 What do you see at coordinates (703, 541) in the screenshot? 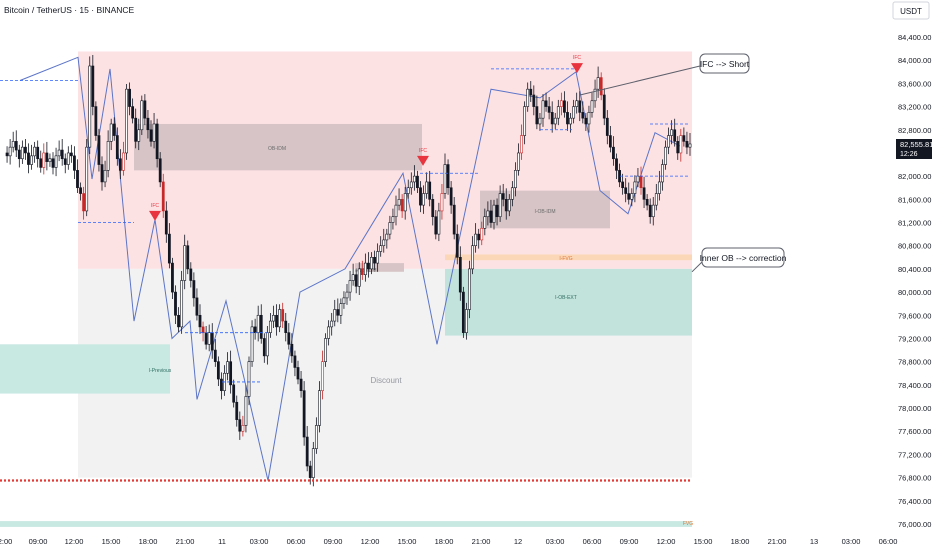
I see `time-tick-19: 15:00` at bounding box center [703, 541].